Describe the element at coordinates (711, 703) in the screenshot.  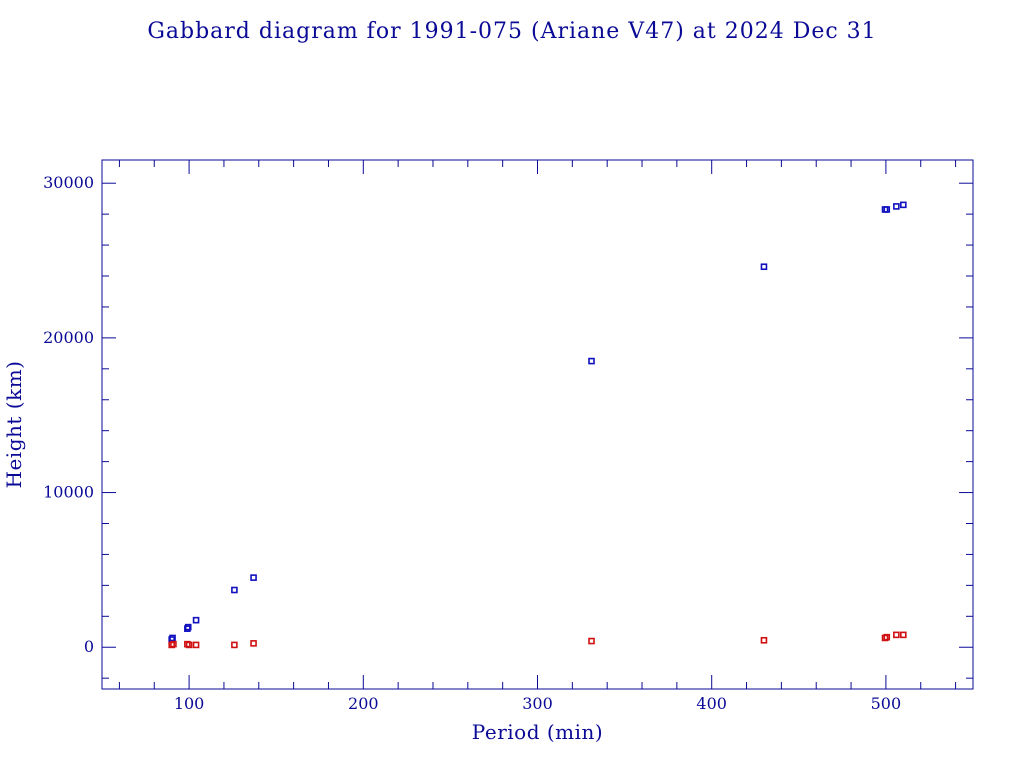
I see `x-tick-label: 400` at that location.